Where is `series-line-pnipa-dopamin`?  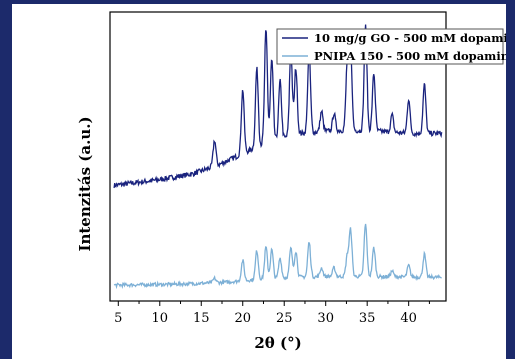
series-line-pnipa-dopamin is located at coordinates (277, 256).